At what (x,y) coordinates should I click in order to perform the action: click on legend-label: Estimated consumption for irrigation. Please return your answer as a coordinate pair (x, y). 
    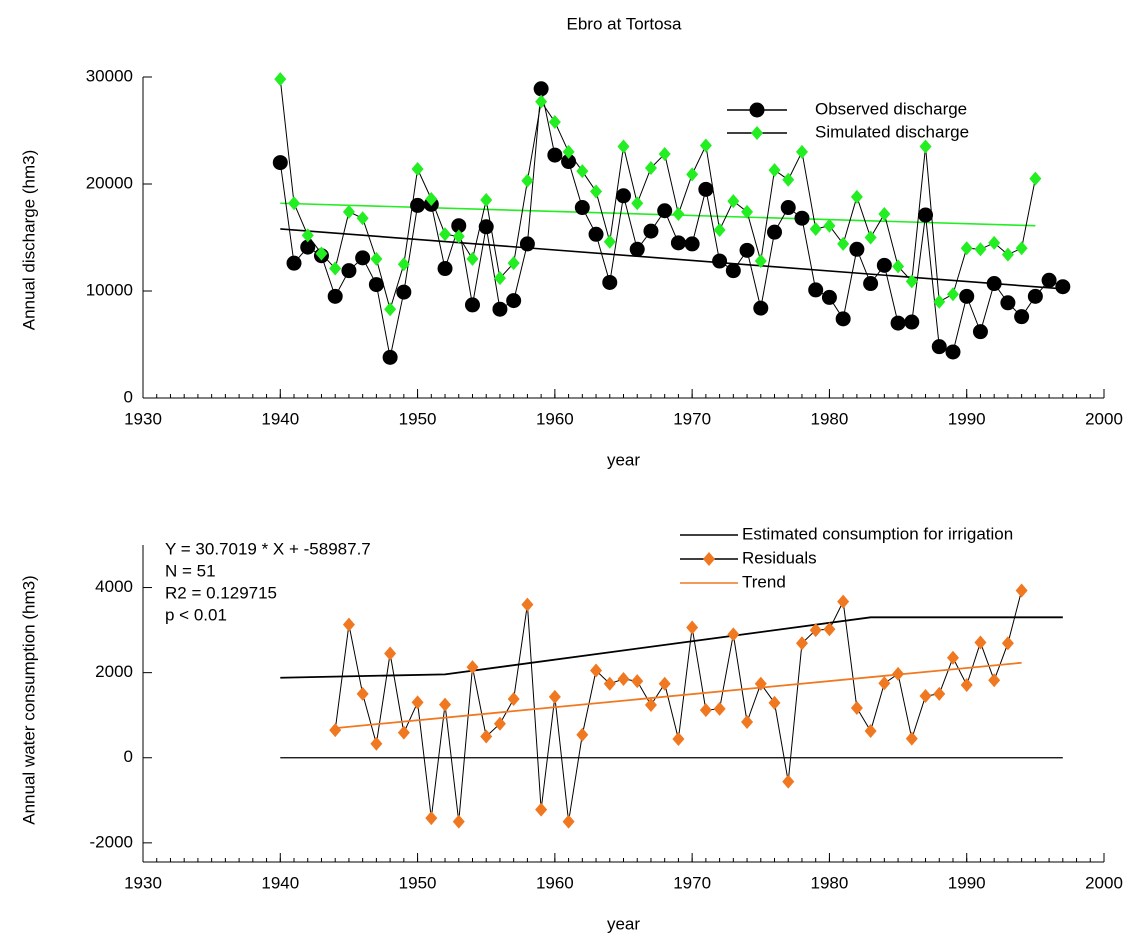
    Looking at the image, I should click on (877, 533).